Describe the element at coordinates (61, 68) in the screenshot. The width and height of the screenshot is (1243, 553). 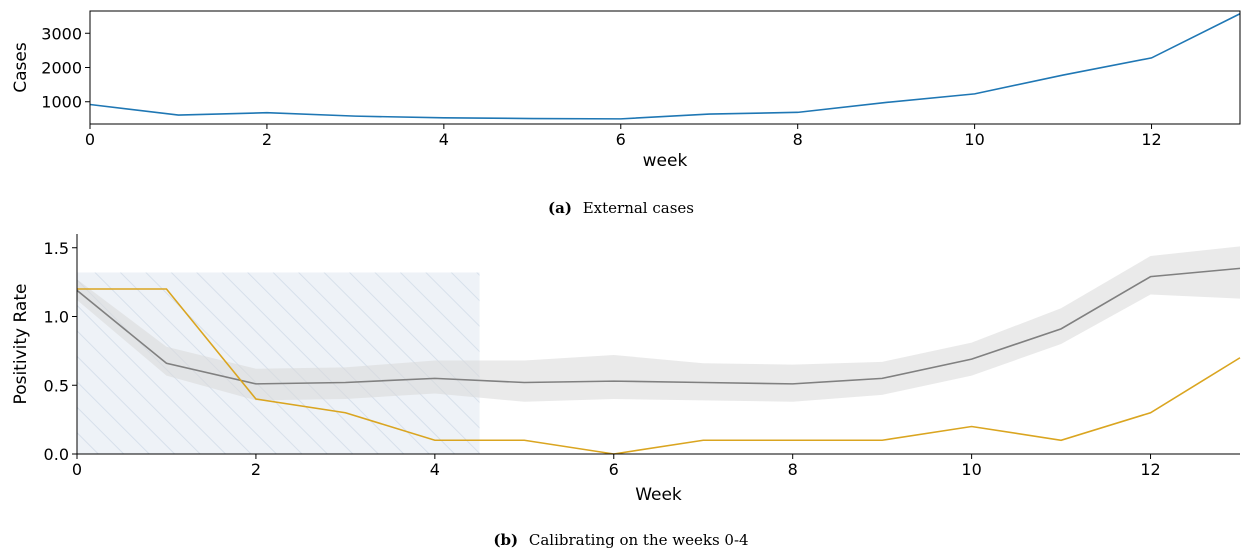
I see `y-tick-label: 2000` at that location.